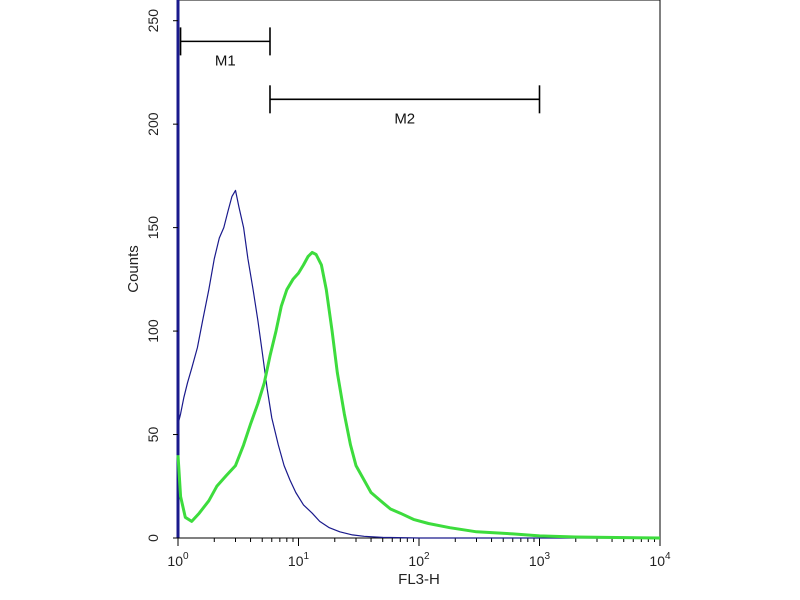  What do you see at coordinates (161, 275) in the screenshot?
I see `y-ticks: 0 50 100 150 200 250` at bounding box center [161, 275].